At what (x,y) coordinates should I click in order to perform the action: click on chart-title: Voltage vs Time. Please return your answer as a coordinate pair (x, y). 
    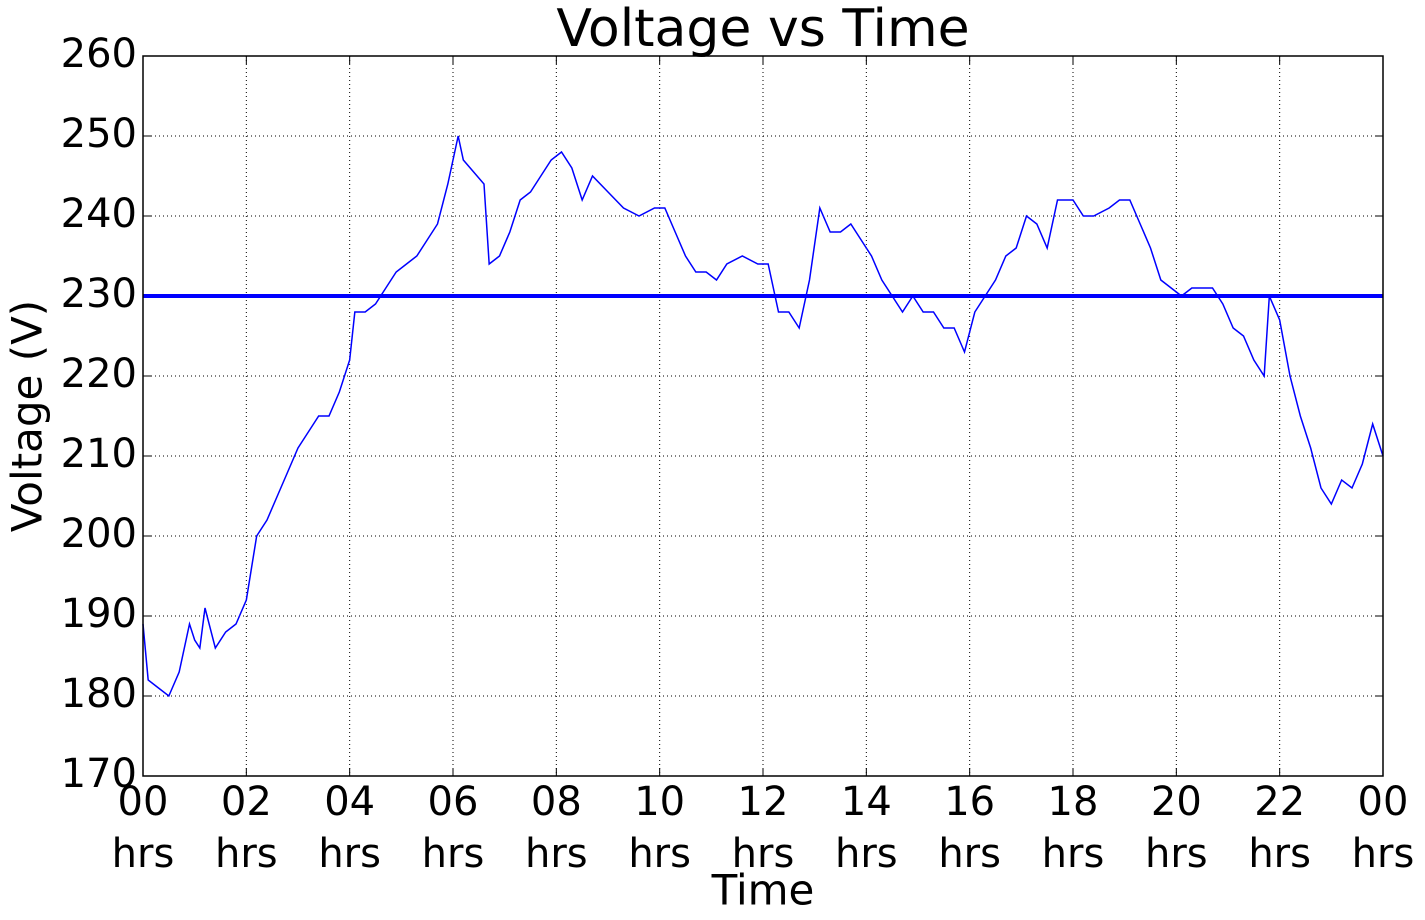
    Looking at the image, I should click on (762, 29).